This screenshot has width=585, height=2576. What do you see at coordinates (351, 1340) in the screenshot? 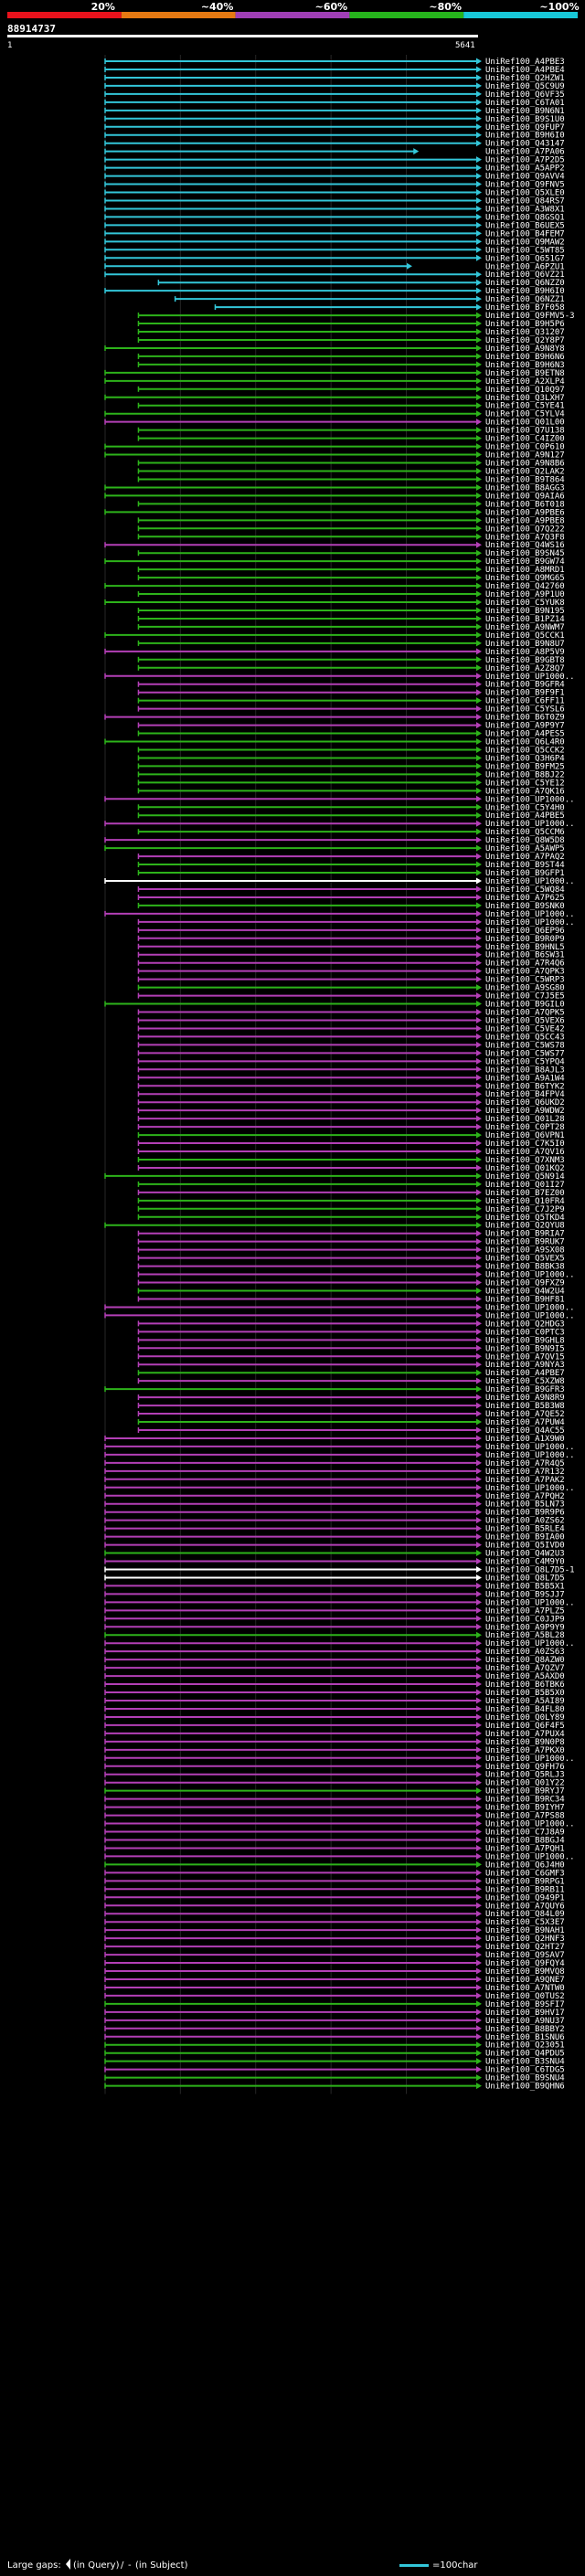
I see `hit-row: UniRef100_B9GHL8` at bounding box center [351, 1340].